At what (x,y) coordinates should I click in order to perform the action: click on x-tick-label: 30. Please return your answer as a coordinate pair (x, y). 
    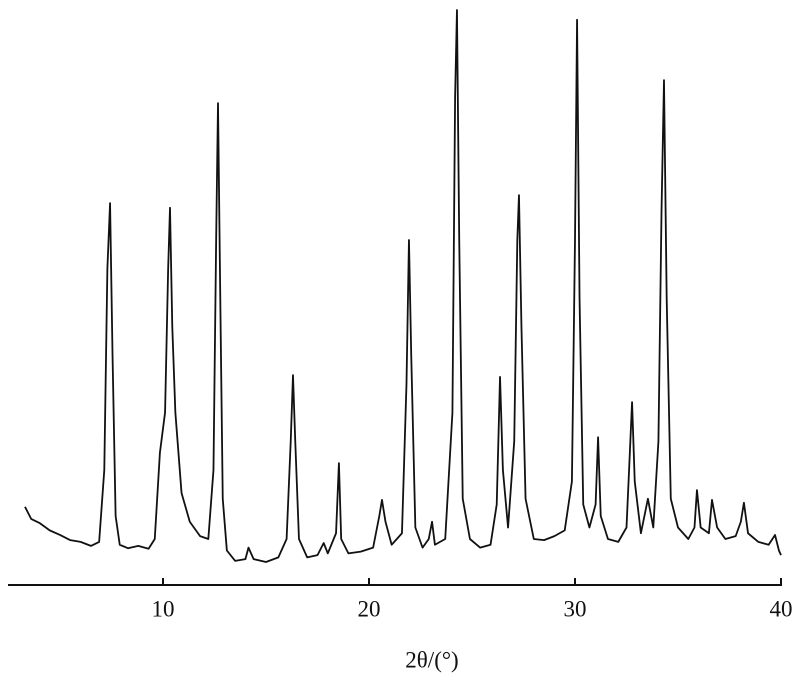
    Looking at the image, I should click on (575, 608).